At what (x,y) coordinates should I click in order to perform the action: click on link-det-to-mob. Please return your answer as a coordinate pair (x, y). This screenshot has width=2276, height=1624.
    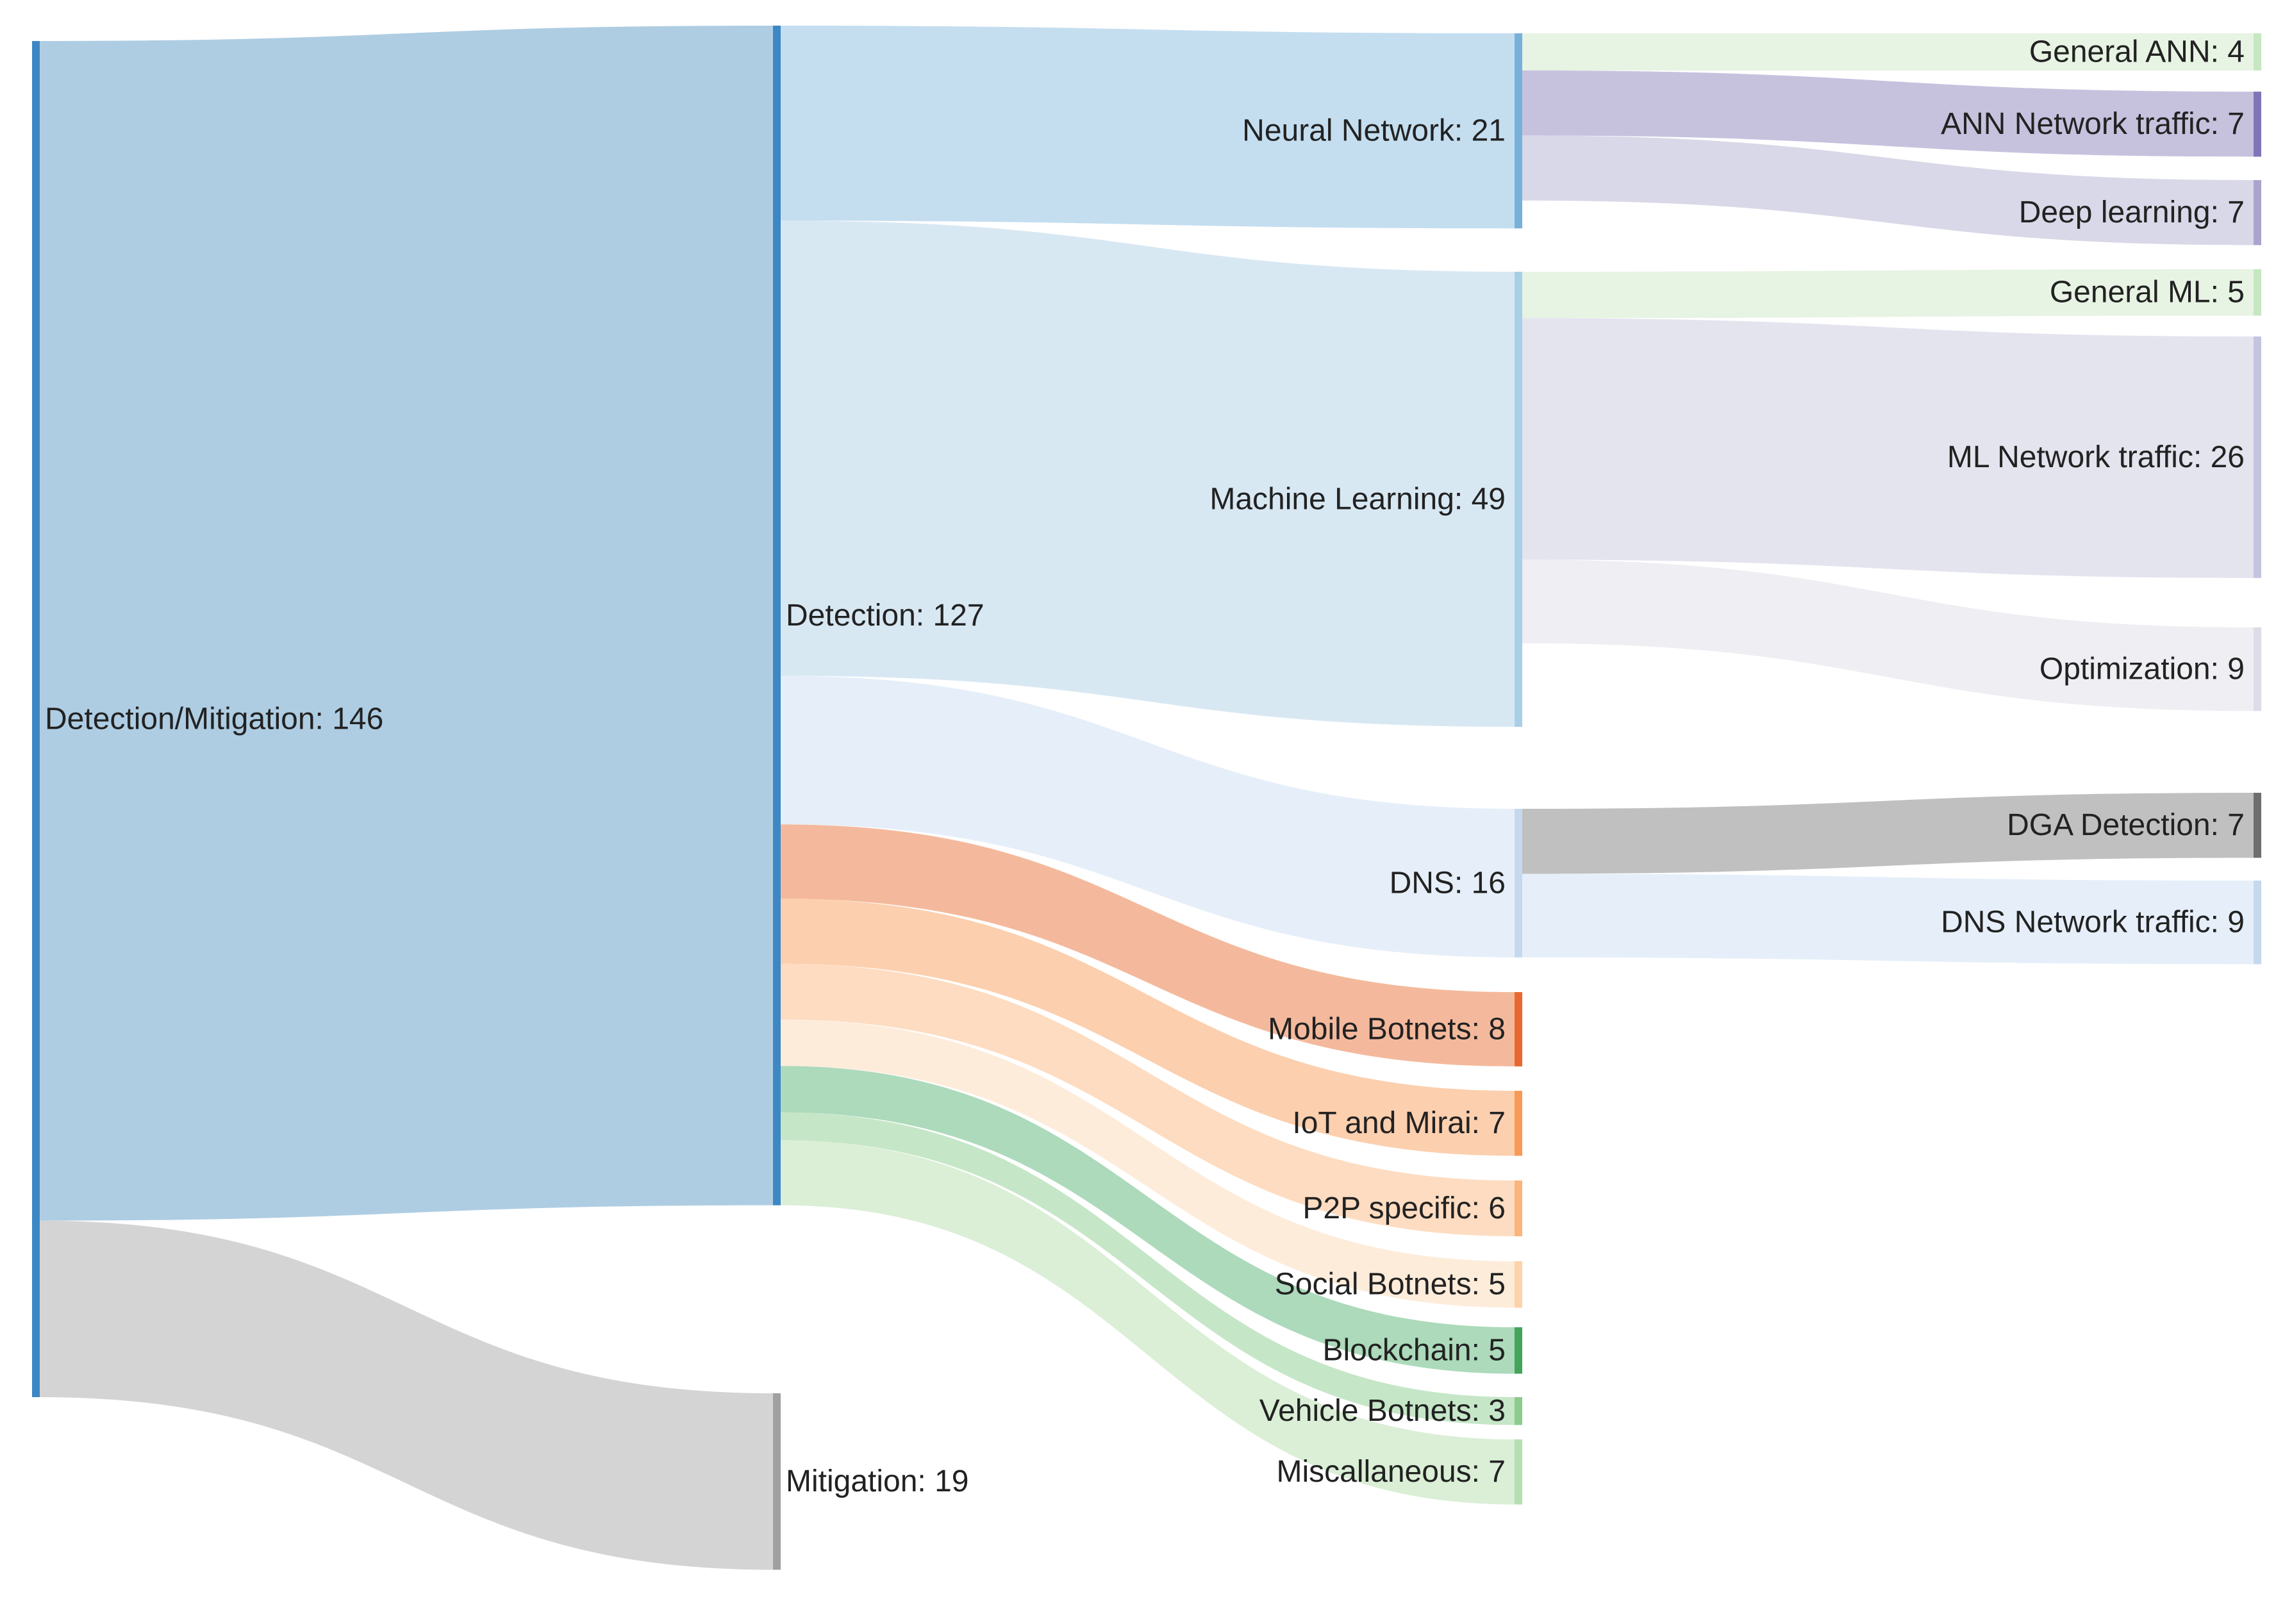
    Looking at the image, I should click on (1148, 945).